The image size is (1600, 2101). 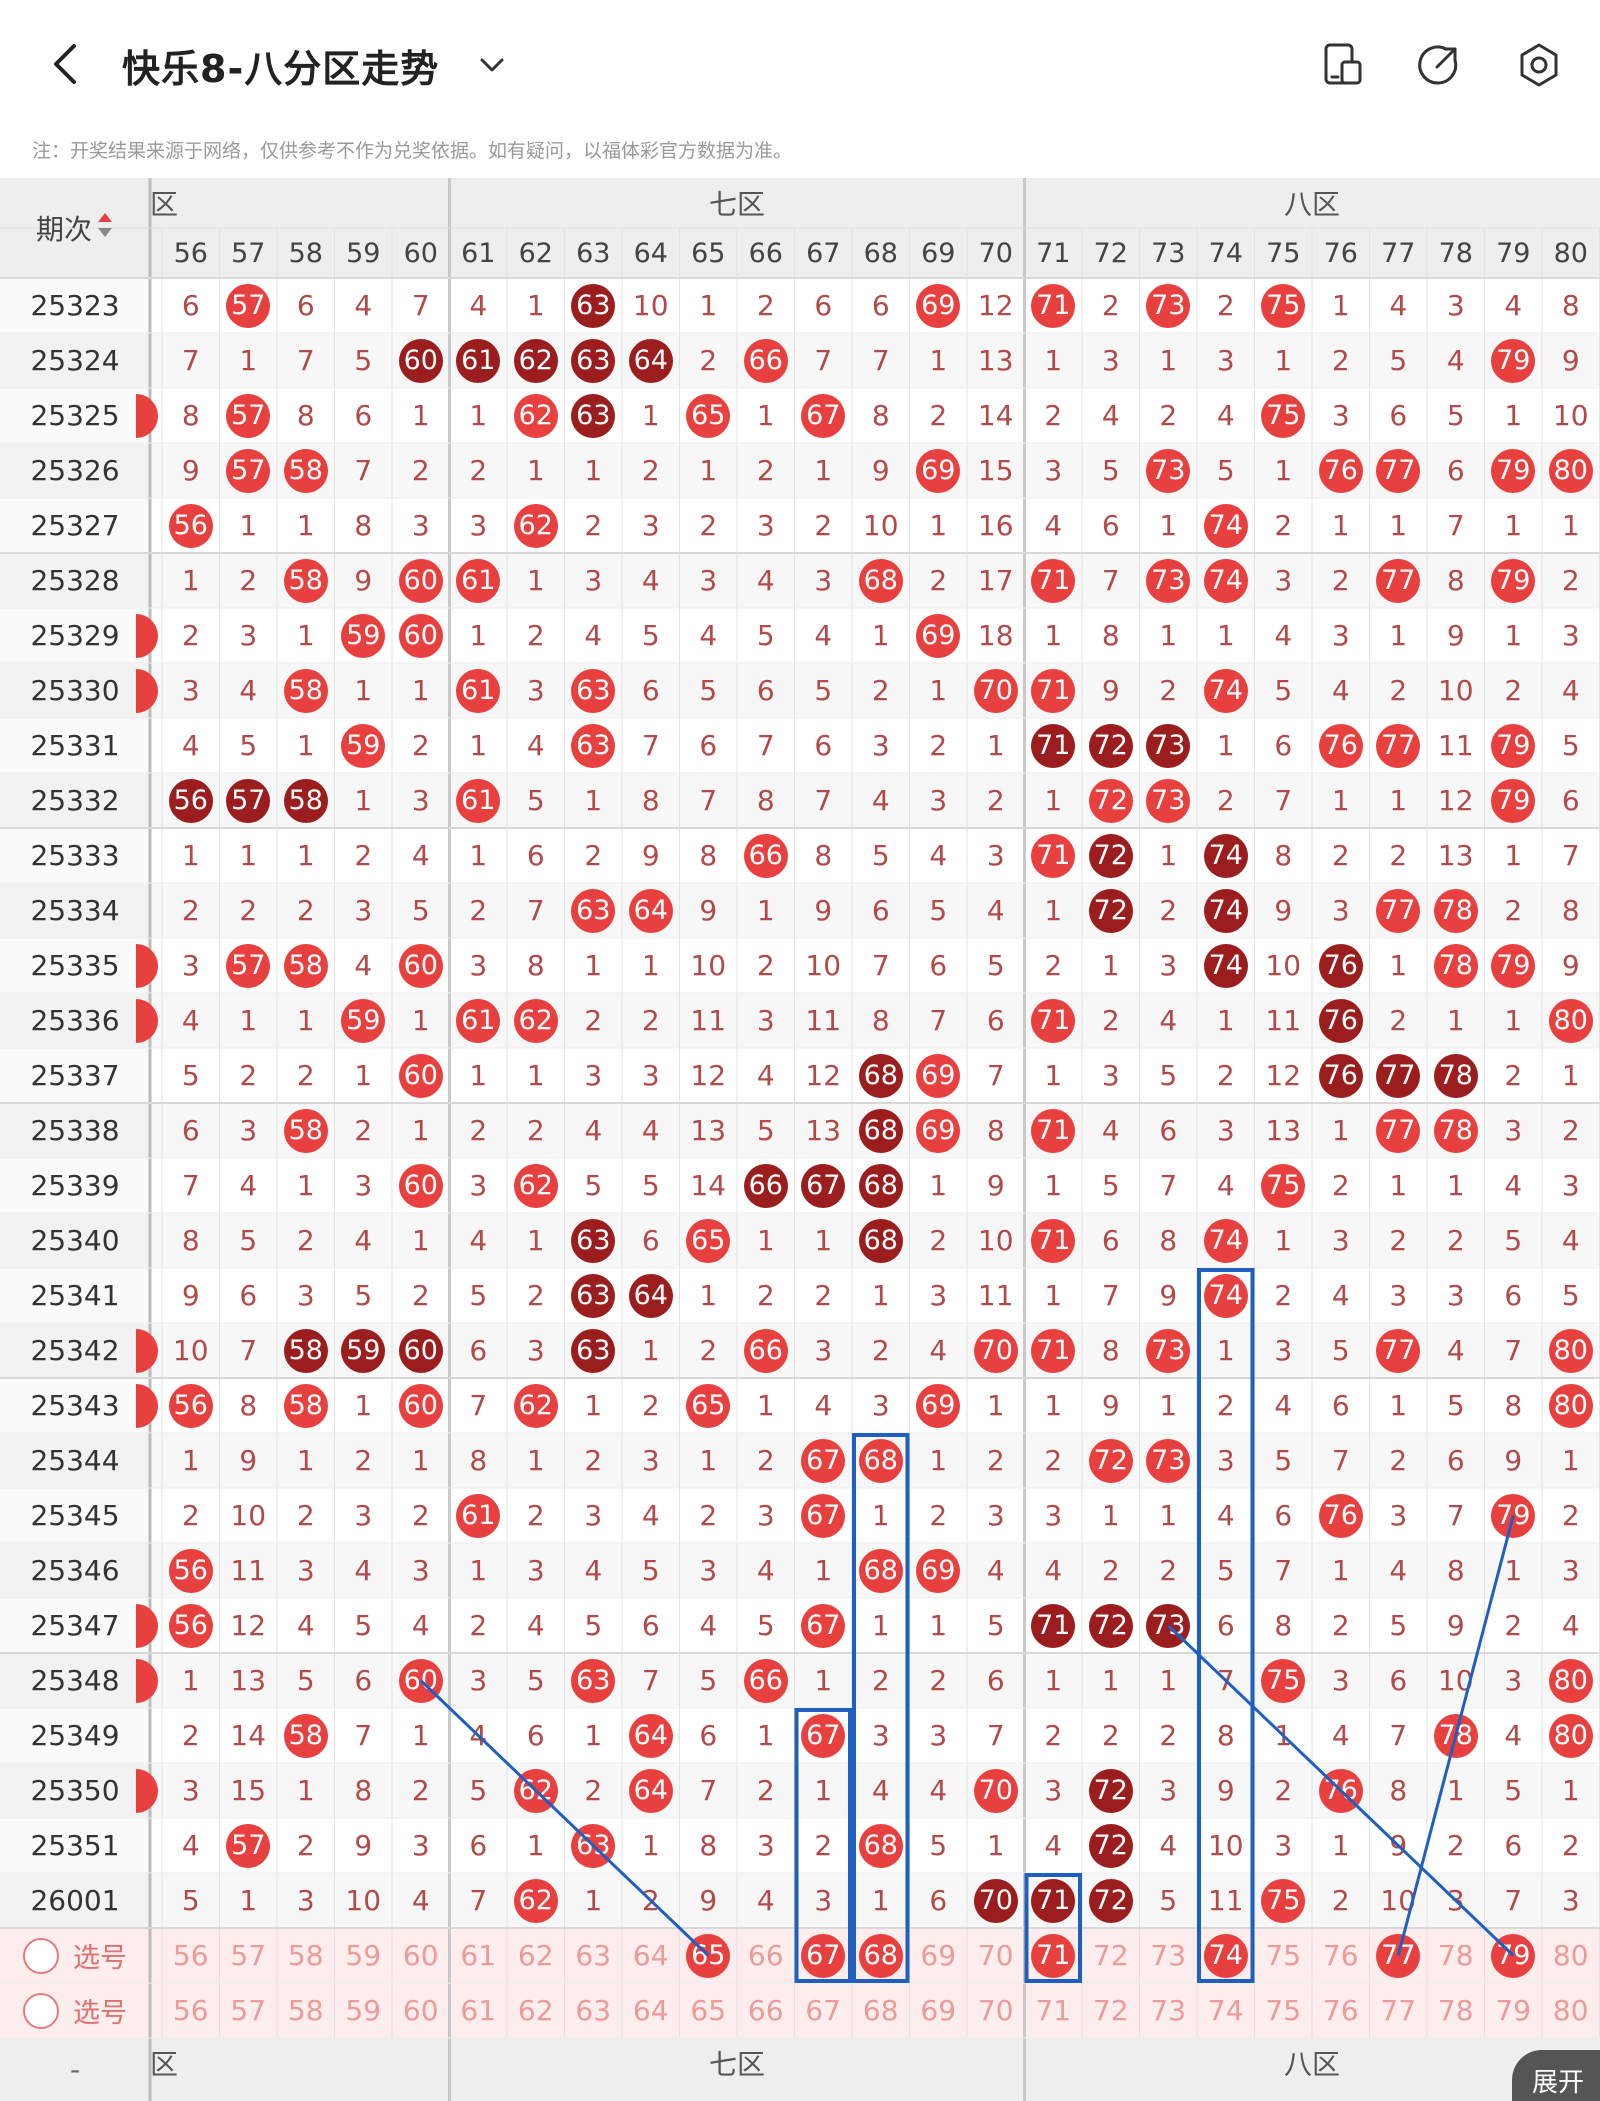 What do you see at coordinates (75, 228) in the screenshot?
I see `period-header: 期次` at bounding box center [75, 228].